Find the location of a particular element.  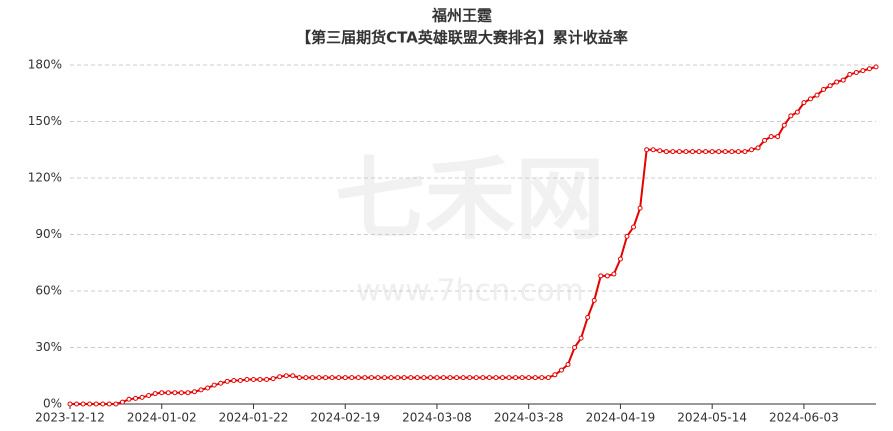

chart-title: 福州王霆 is located at coordinates (461, 16).